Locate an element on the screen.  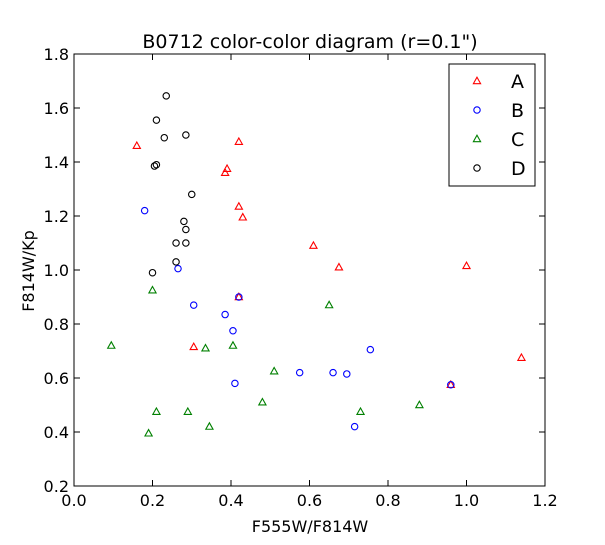
x-axis-label: F555W/F814W is located at coordinates (310, 526).